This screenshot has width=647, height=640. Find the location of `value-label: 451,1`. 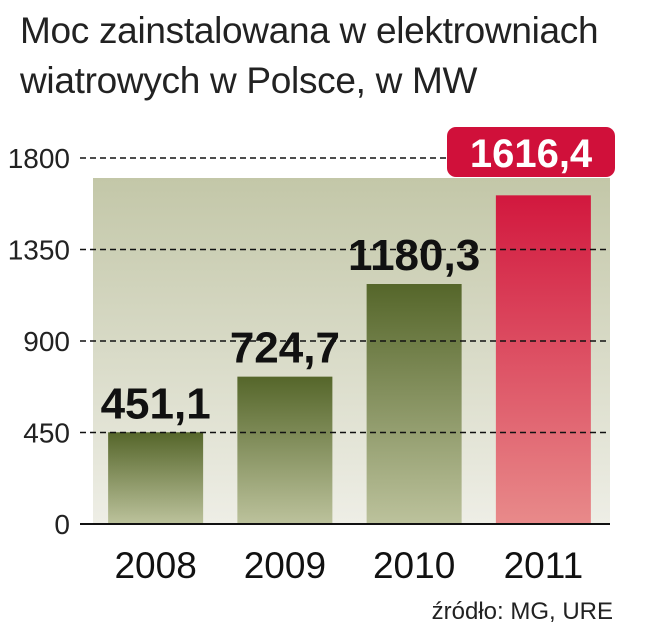

value-label: 451,1 is located at coordinates (156, 403).